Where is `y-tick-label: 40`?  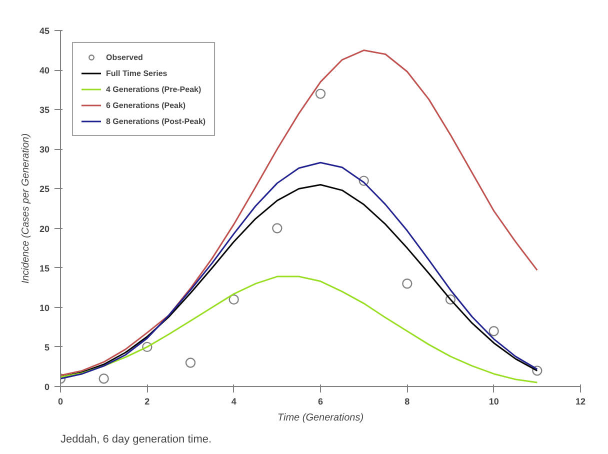 y-tick-label: 40 is located at coordinates (44, 71).